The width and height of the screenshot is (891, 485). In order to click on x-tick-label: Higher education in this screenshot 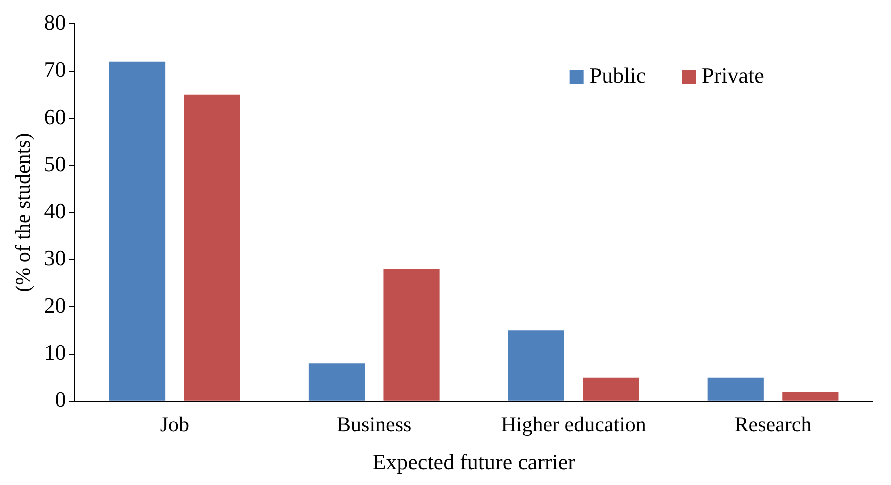, I will do `click(574, 424)`.